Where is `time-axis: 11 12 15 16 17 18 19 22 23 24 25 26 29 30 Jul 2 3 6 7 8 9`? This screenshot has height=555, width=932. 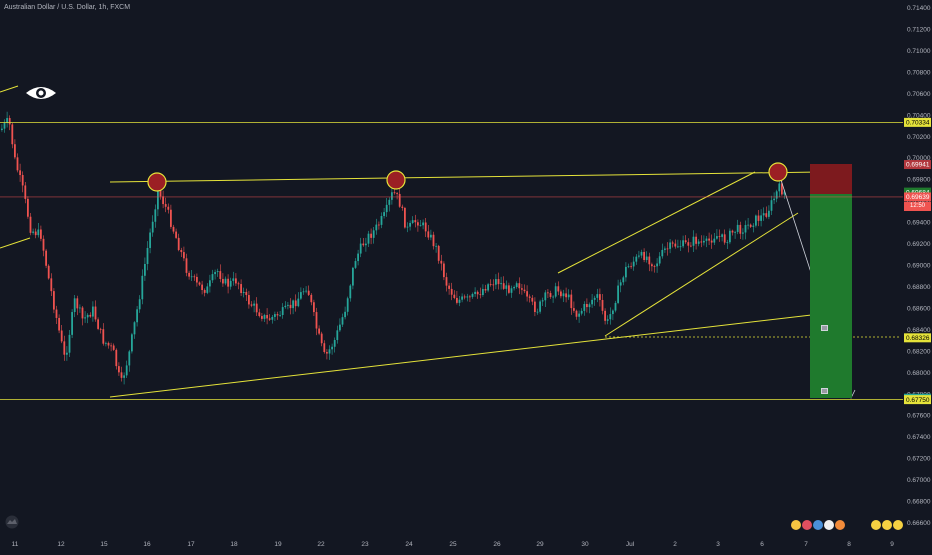
time-axis: 11 12 15 16 17 18 19 22 23 24 25 26 29 30 Jul 2 3 6 7 8 9 is located at coordinates (453, 544).